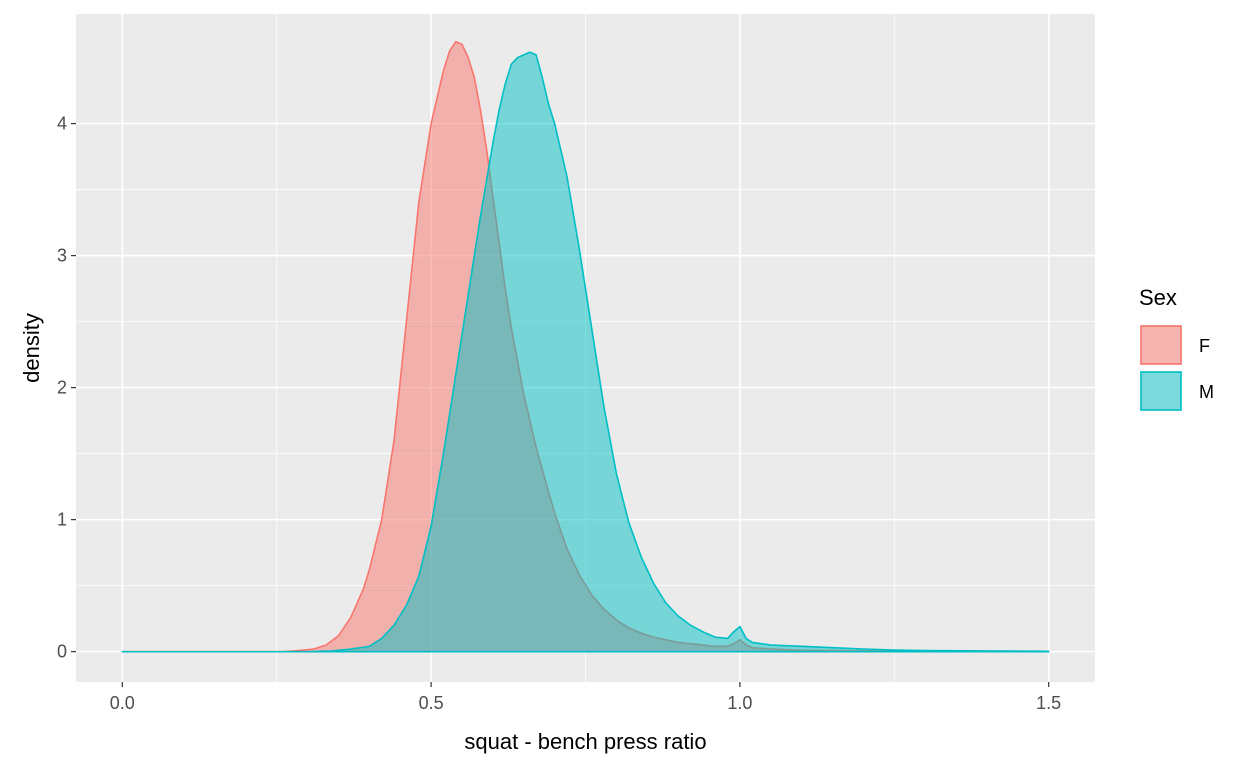 This screenshot has width=1248, height=768. What do you see at coordinates (585, 741) in the screenshot?
I see `x-axis-title: squat - bench press ratio` at bounding box center [585, 741].